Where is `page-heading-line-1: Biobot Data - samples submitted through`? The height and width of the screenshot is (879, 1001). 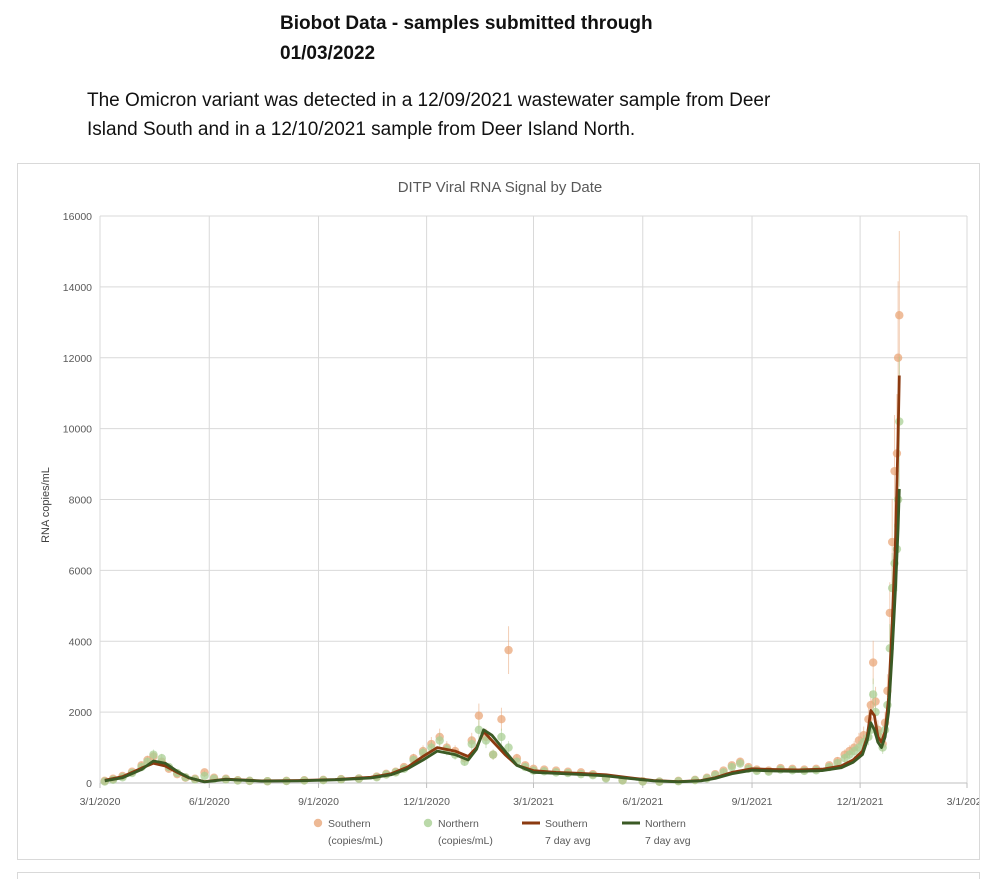 page-heading-line-1: Biobot Data - samples submitted through is located at coordinates (466, 23).